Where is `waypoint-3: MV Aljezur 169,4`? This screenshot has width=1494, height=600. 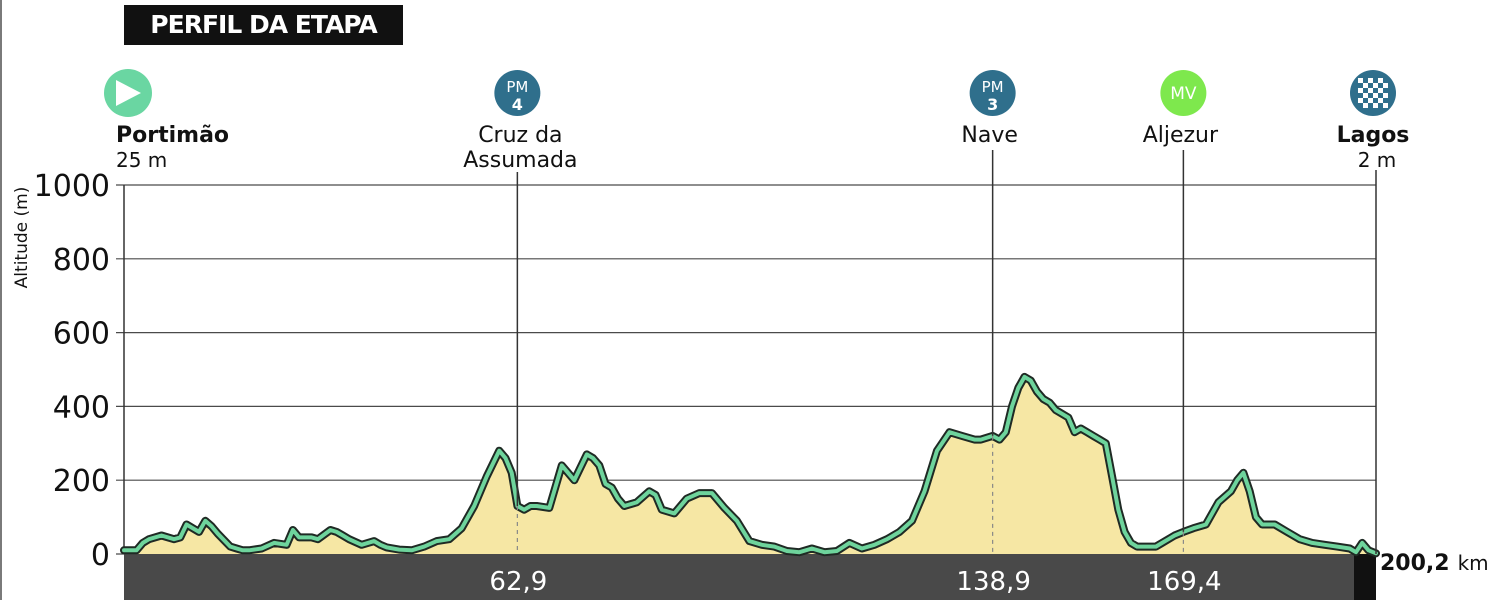 waypoint-3: MV Aljezur 169,4 is located at coordinates (1182, 333).